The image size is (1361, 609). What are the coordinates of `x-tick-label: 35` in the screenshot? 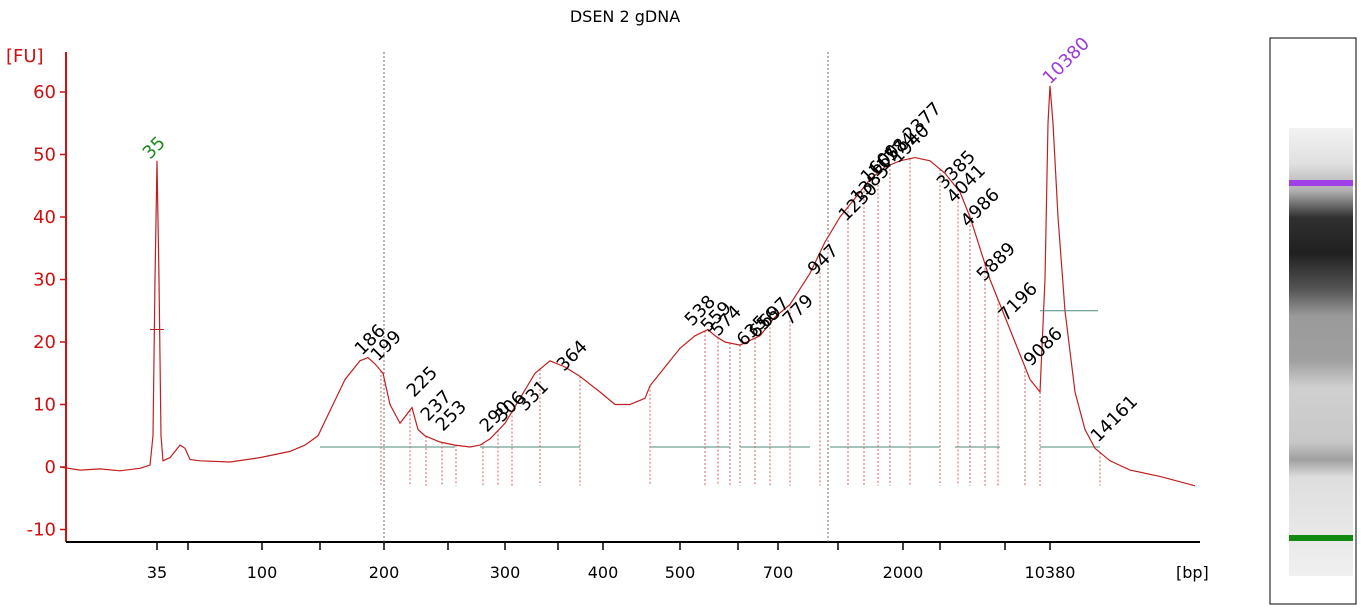 It's located at (157, 572).